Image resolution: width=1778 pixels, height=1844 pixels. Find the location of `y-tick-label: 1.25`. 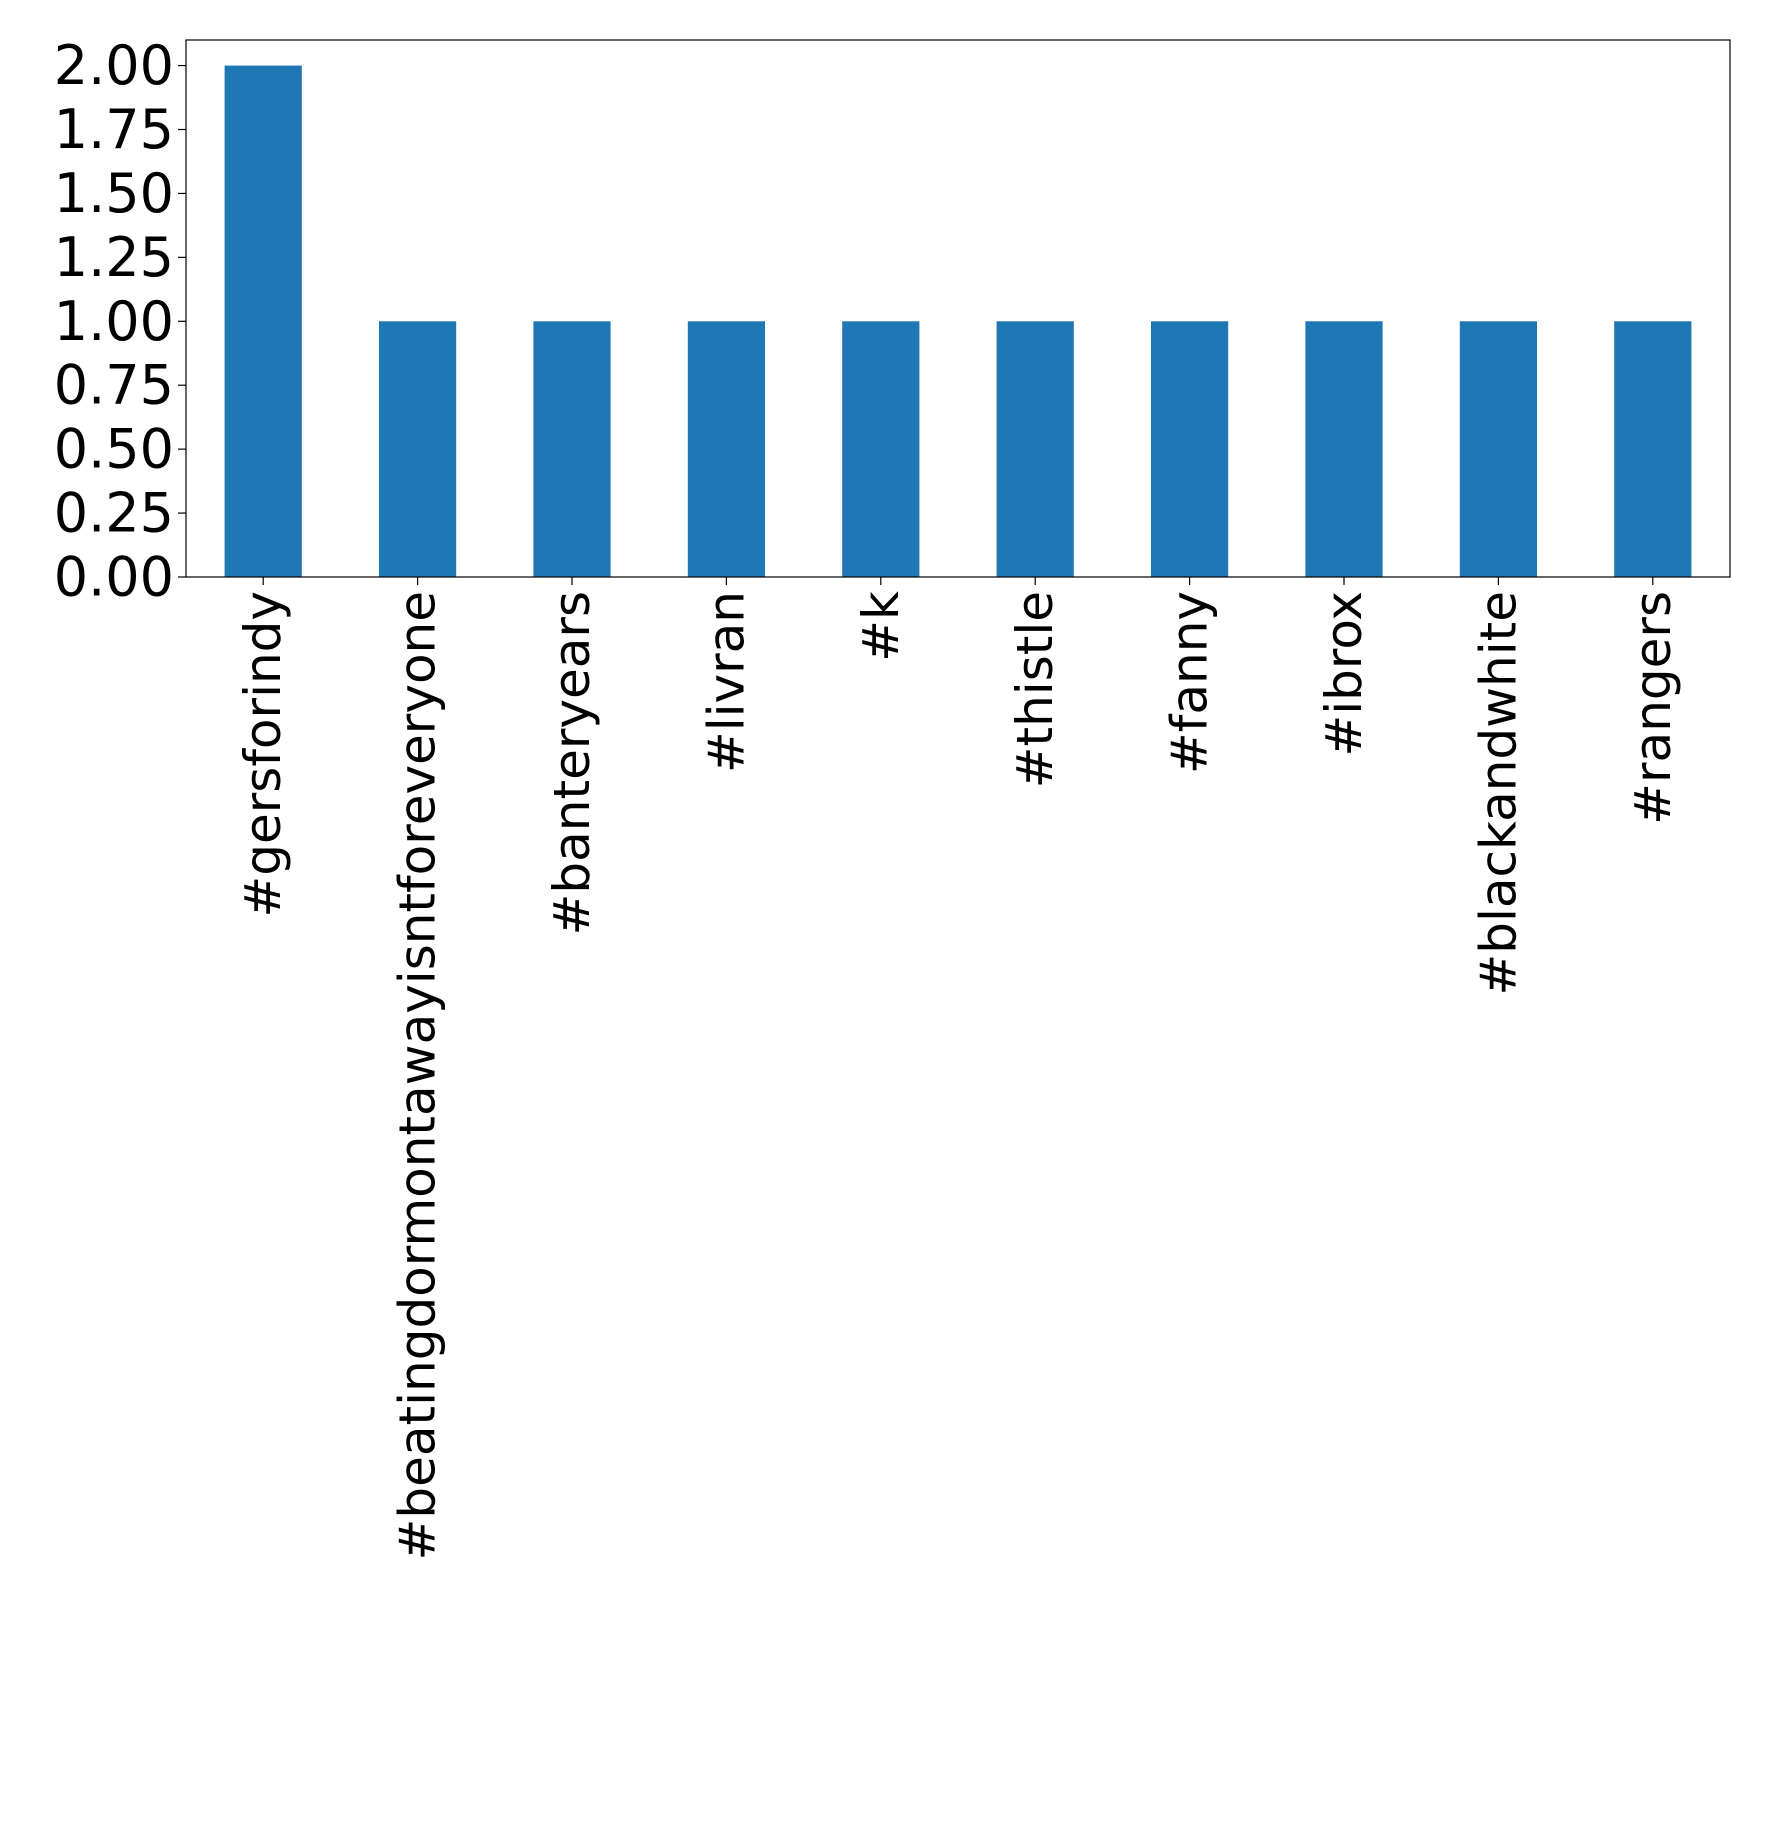

y-tick-label: 1.25 is located at coordinates (114, 257).